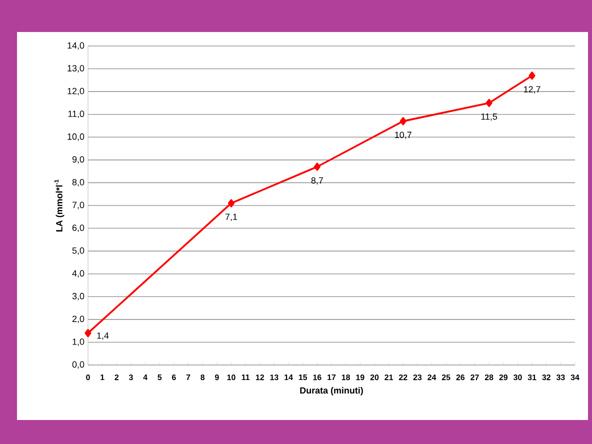 This screenshot has height=444, width=592. I want to click on y-tick-label: 7,0, so click(78, 206).